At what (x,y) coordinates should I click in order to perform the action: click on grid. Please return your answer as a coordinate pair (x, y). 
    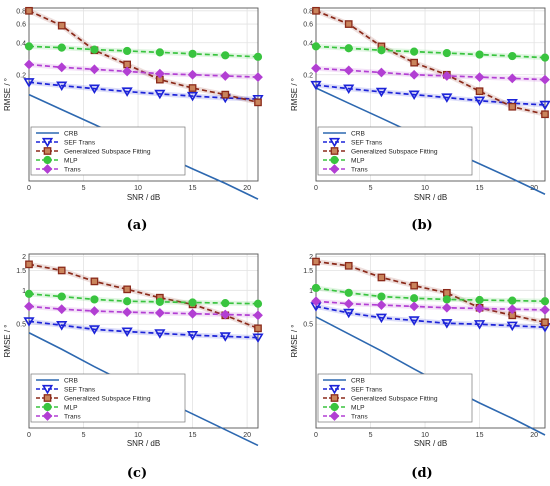
    Looking at the image, I should click on (143, 94).